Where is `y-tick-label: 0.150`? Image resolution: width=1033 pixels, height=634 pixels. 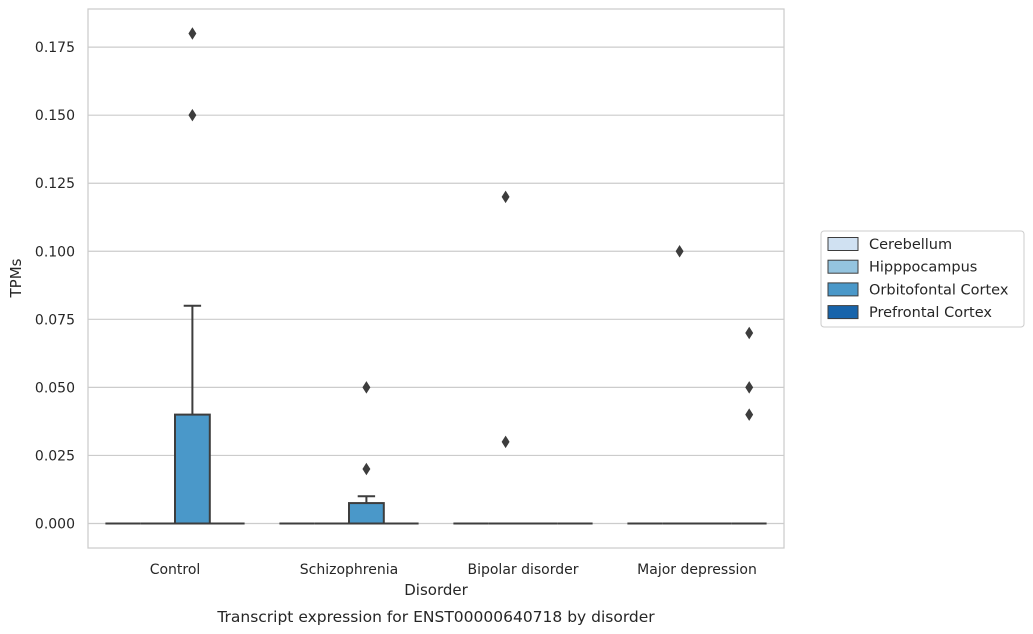 y-tick-label: 0.150 is located at coordinates (55, 116).